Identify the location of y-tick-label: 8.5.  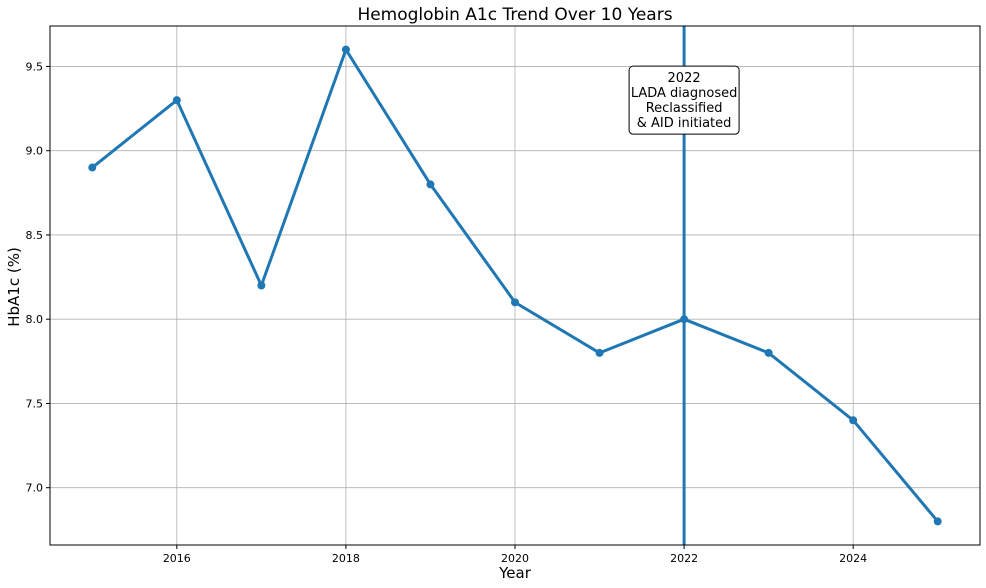
(35, 235).